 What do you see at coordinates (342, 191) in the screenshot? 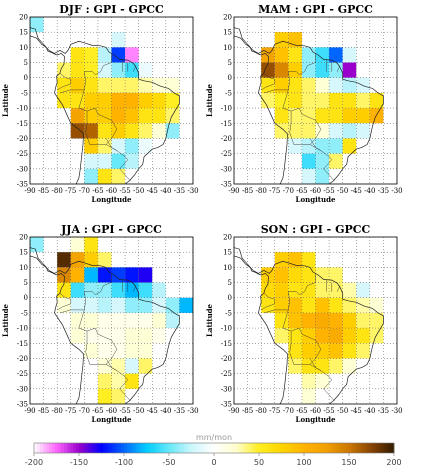
I see `x-tick-label: -50` at bounding box center [342, 191].